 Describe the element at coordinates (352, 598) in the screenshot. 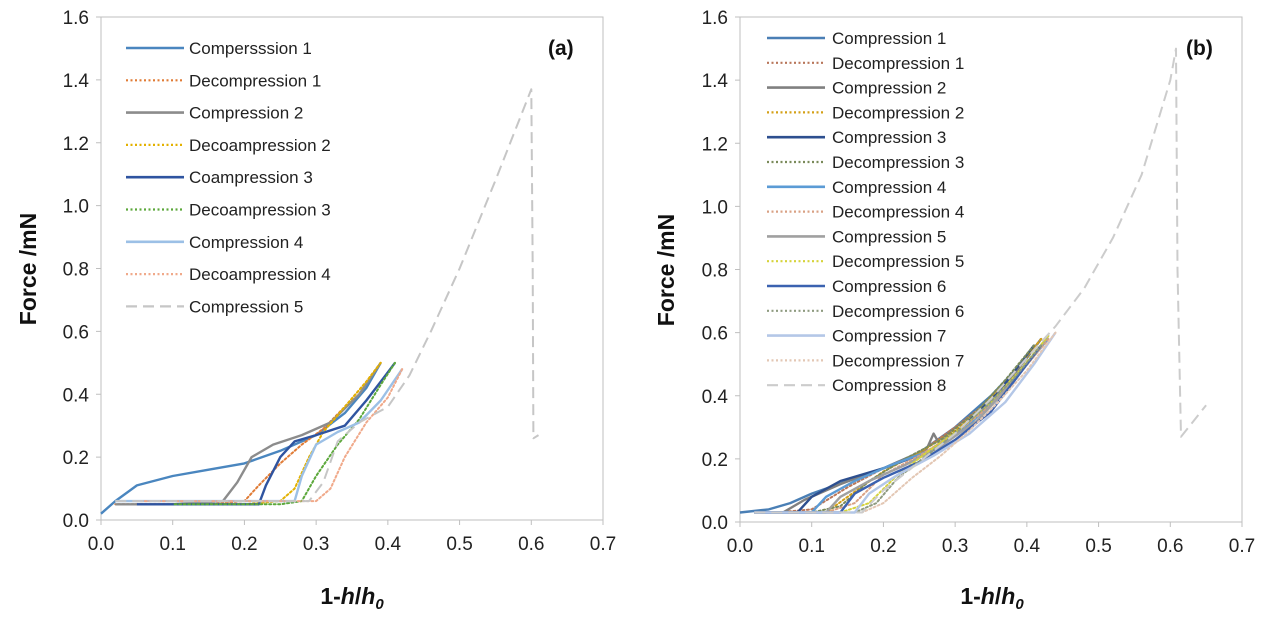

I see `x-axis-title-a: 1-h/h0` at that location.